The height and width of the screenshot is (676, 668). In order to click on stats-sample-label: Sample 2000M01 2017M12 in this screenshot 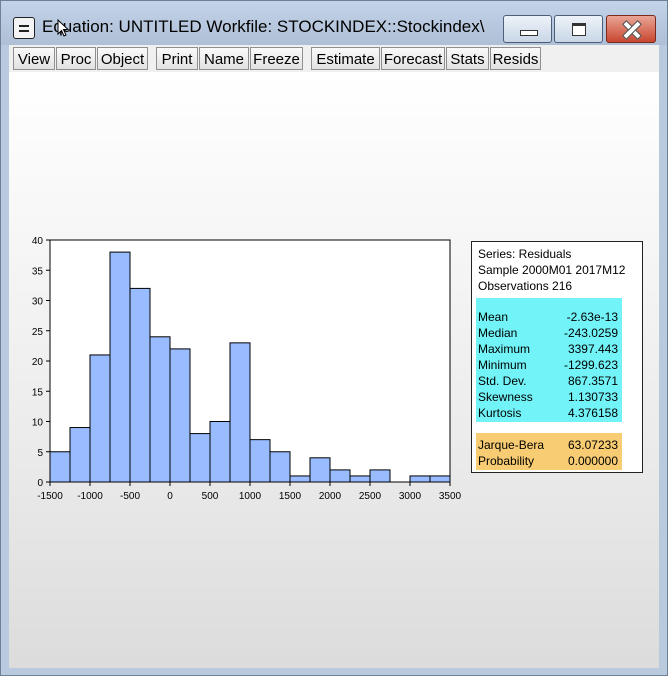, I will do `click(552, 270)`.